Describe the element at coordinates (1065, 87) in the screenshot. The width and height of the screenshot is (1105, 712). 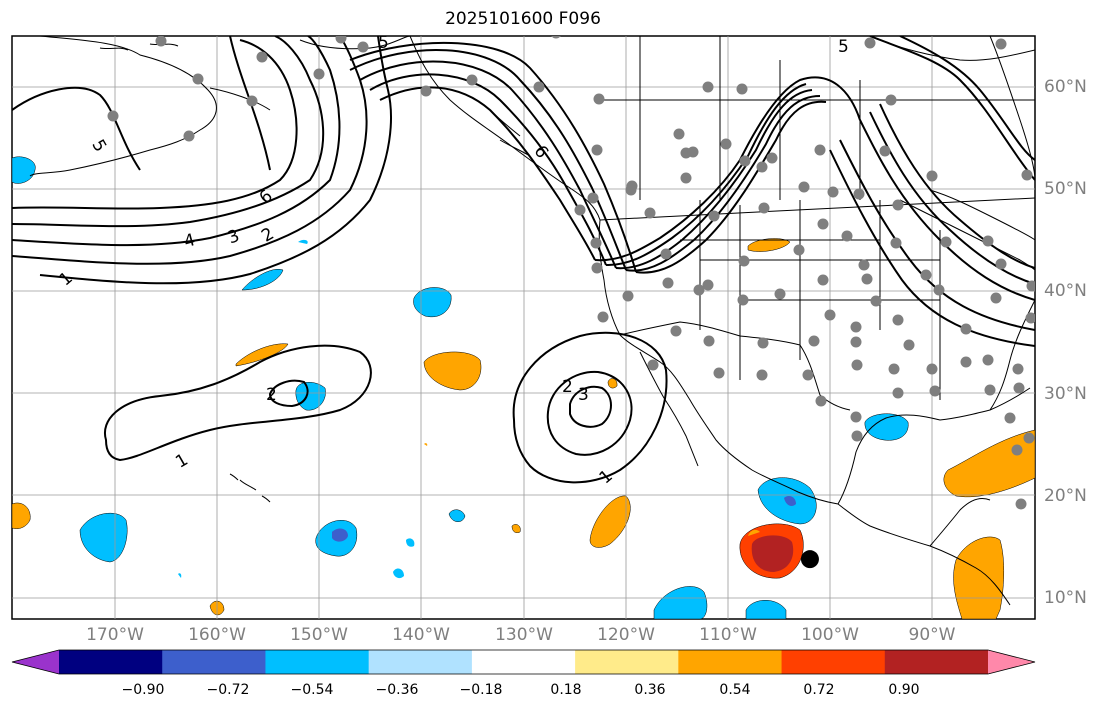
I see `lat-label-60: 60°N` at that location.